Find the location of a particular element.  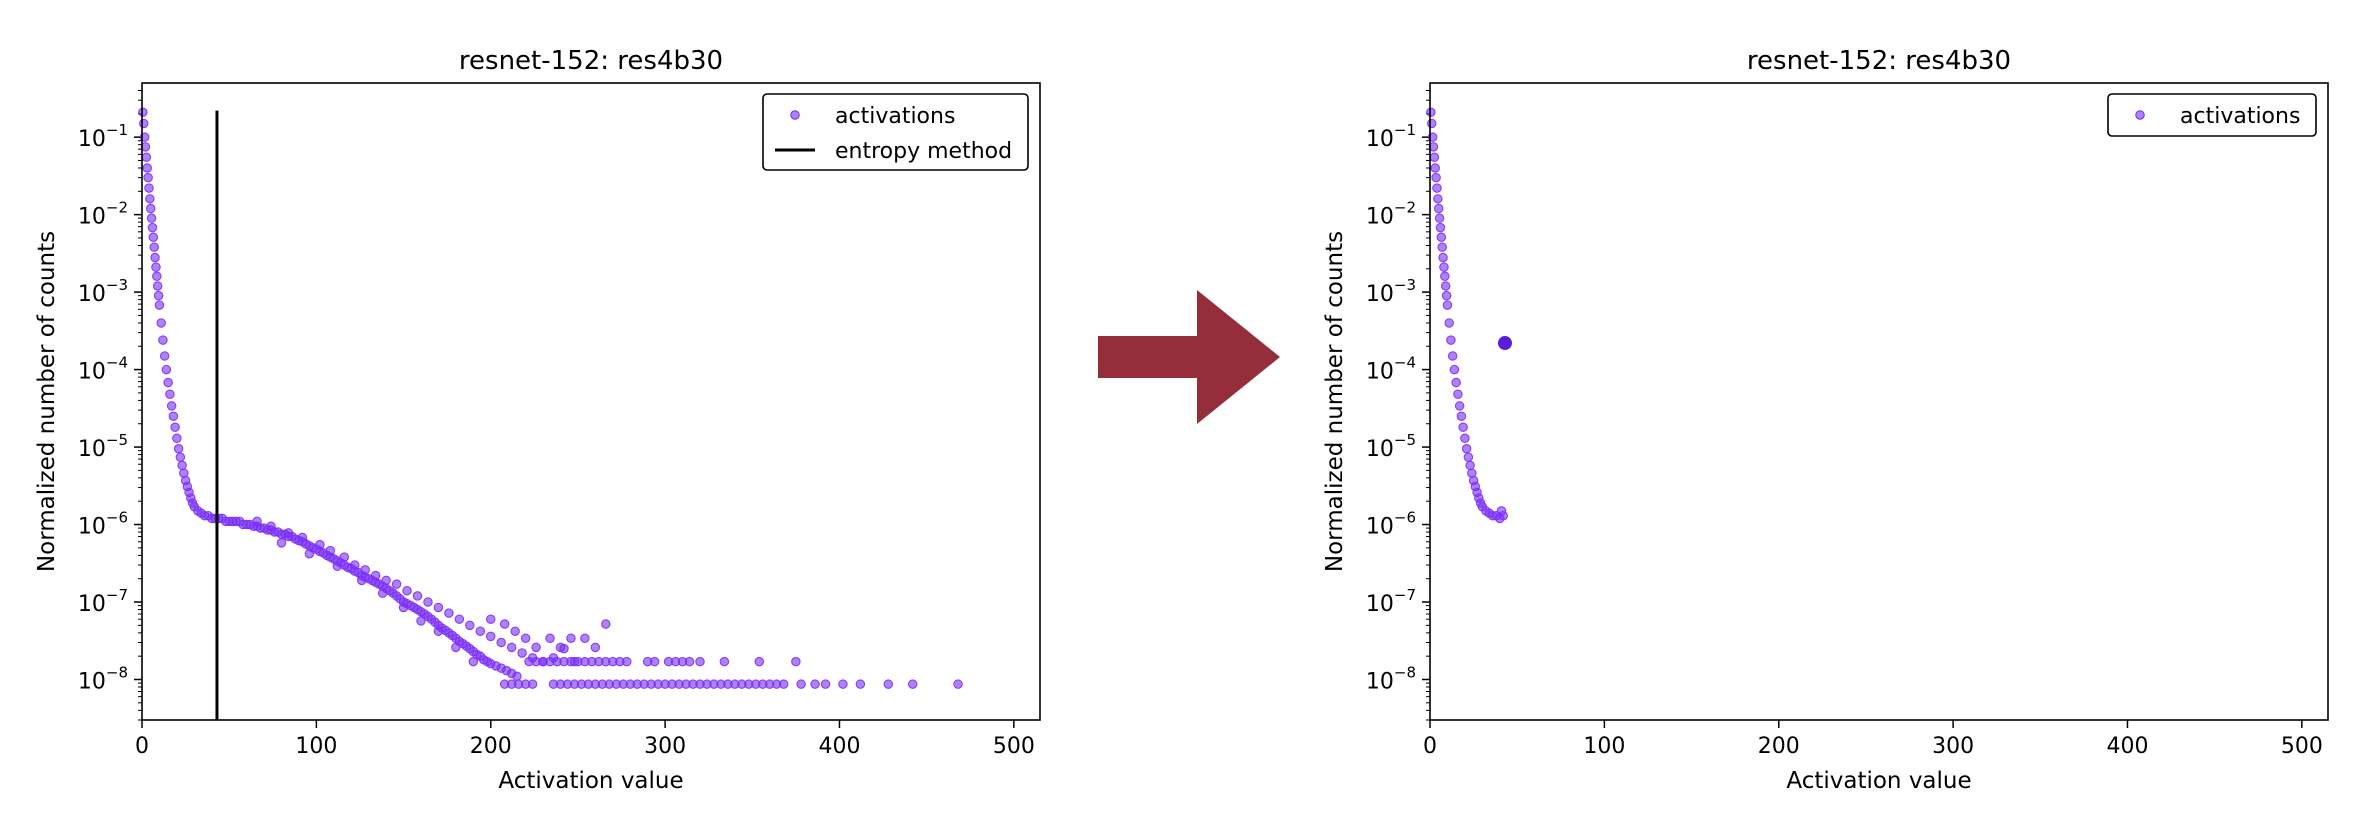

y-tick-label: 10⁻² is located at coordinates (1391, 214).